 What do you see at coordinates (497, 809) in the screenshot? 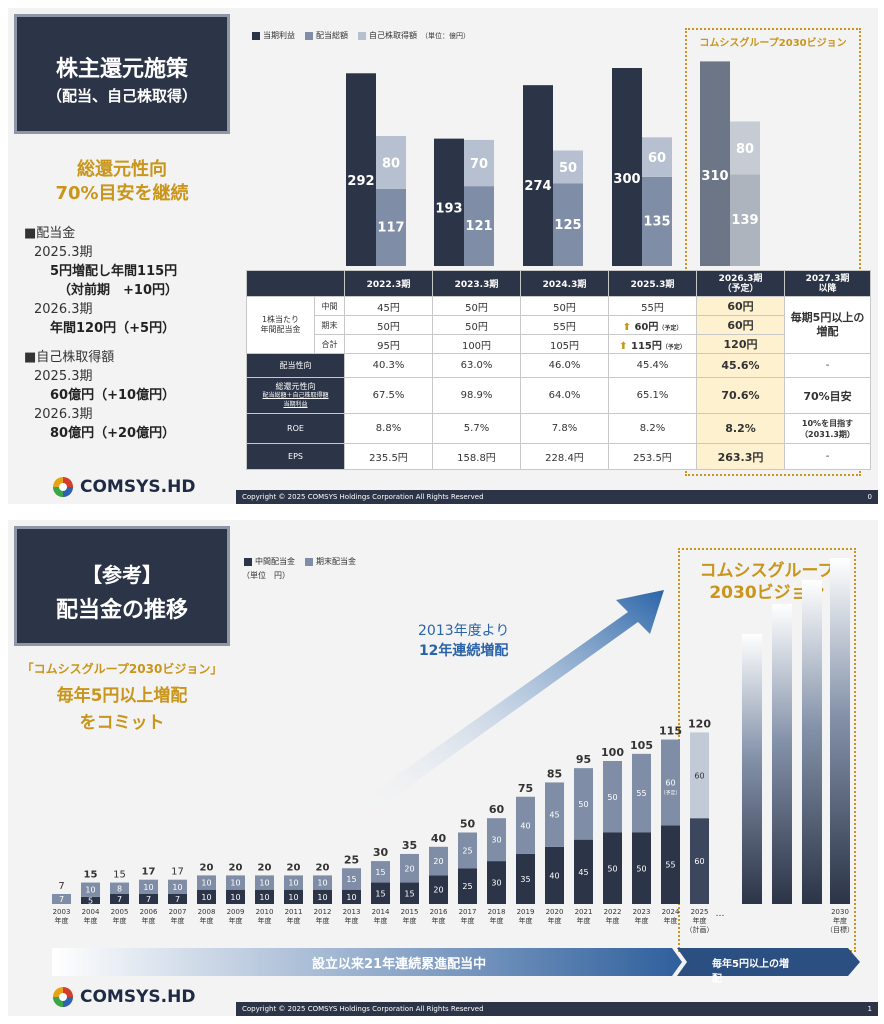
I see `bar-total-label: 60` at bounding box center [497, 809].